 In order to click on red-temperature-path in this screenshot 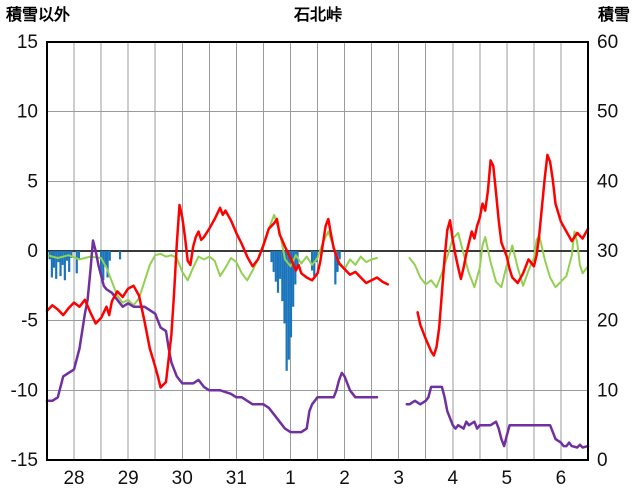, I will do `click(503, 255)`.